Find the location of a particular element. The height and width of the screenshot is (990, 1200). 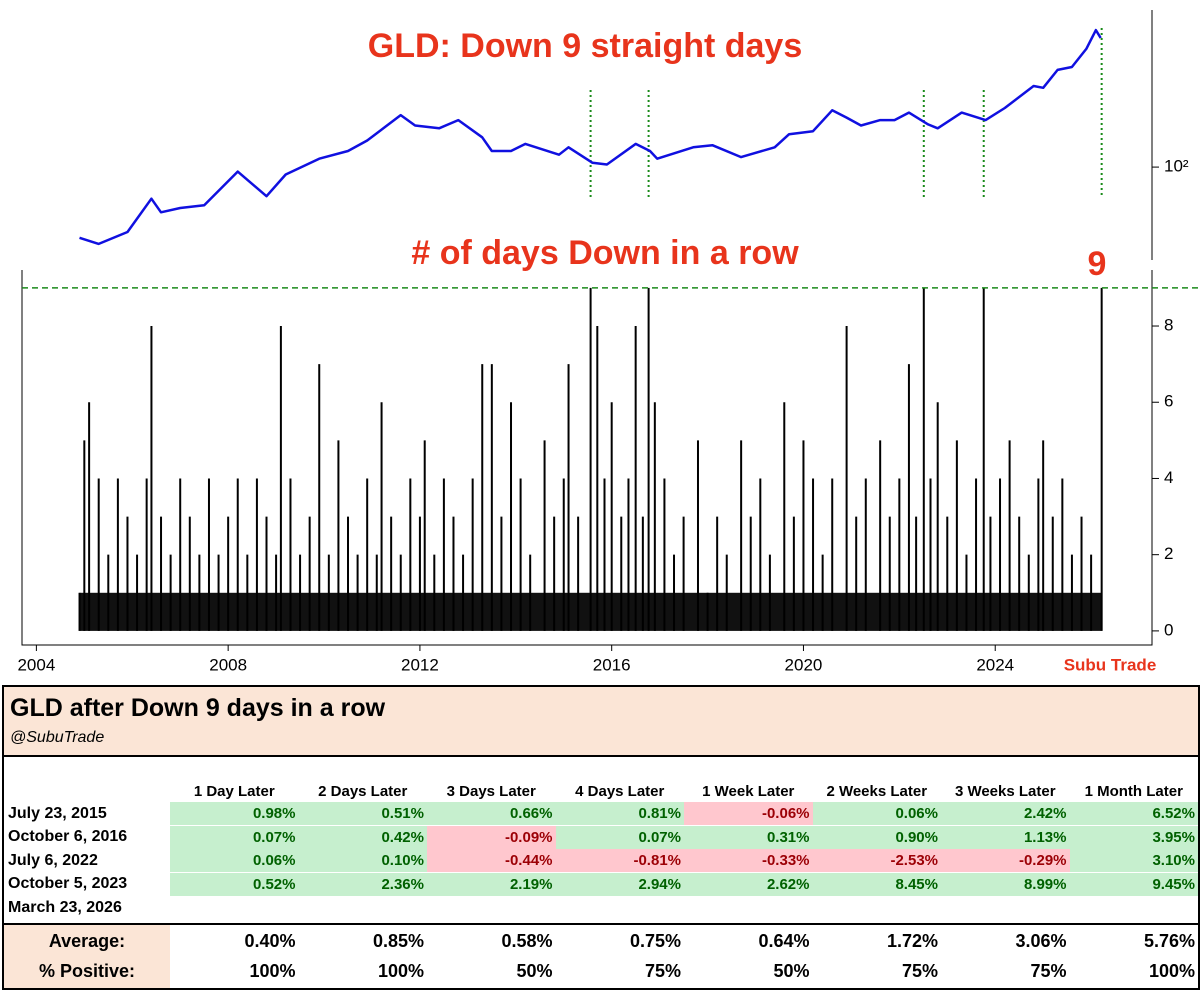

x-tick-label: 2012 is located at coordinates (420, 664).